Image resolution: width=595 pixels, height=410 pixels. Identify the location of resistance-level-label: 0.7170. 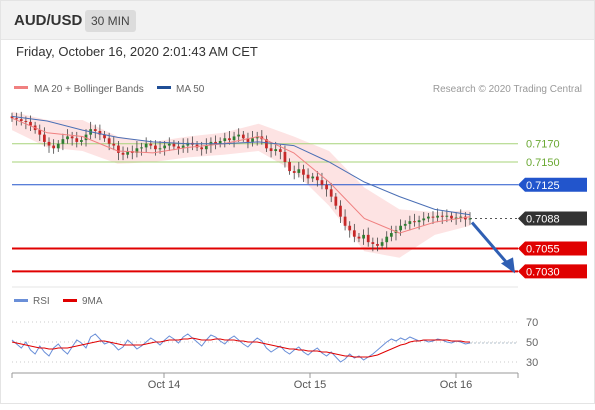
(543, 145).